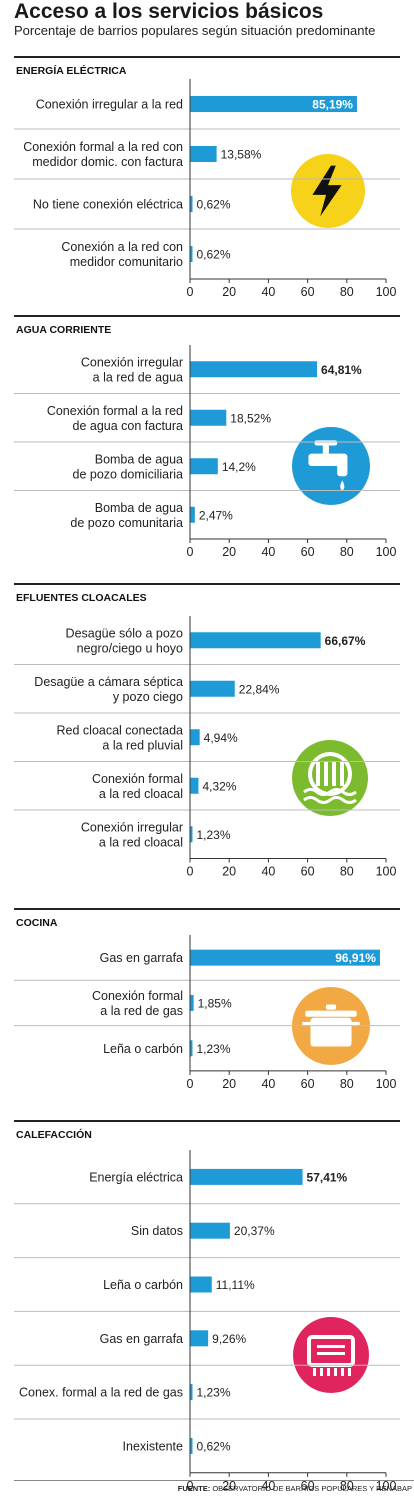 This screenshot has width=414, height=1505. What do you see at coordinates (107, 162) in the screenshot?
I see `category-label: medidor domic. con factura` at bounding box center [107, 162].